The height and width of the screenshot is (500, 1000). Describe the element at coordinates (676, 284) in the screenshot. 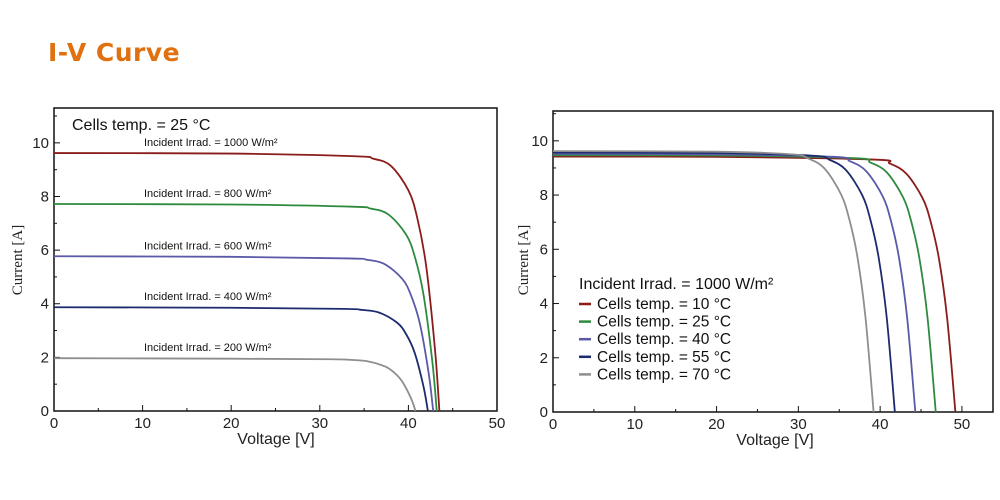

I see `legend-title: Incident Irrad. = 1000 W/m²` at that location.